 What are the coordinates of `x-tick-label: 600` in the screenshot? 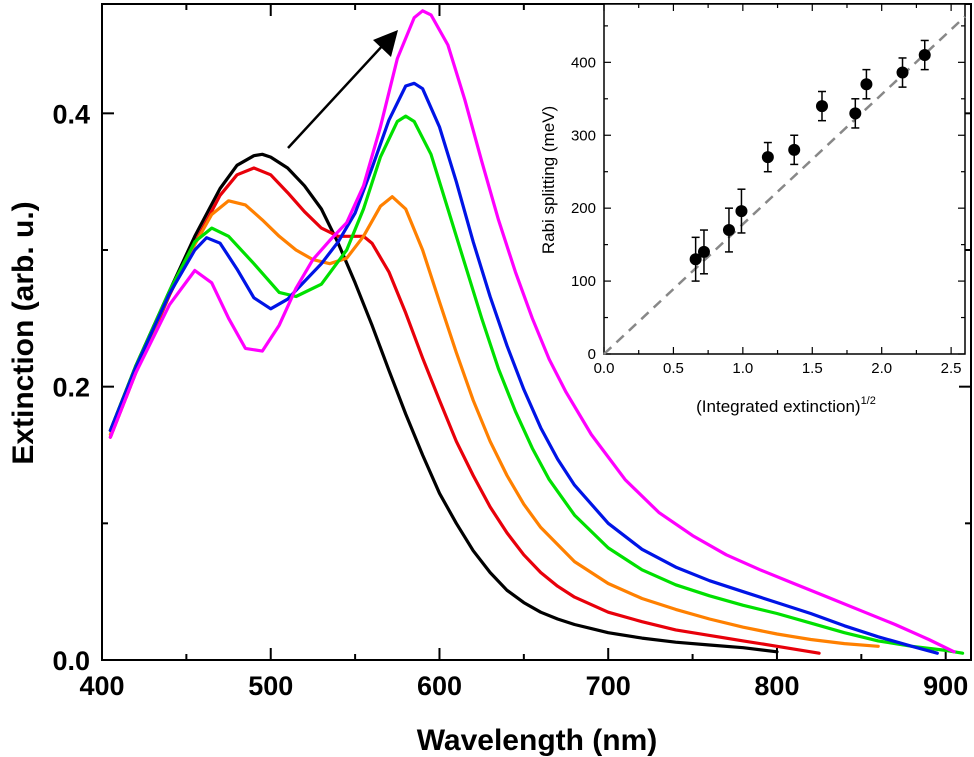 It's located at (439, 686).